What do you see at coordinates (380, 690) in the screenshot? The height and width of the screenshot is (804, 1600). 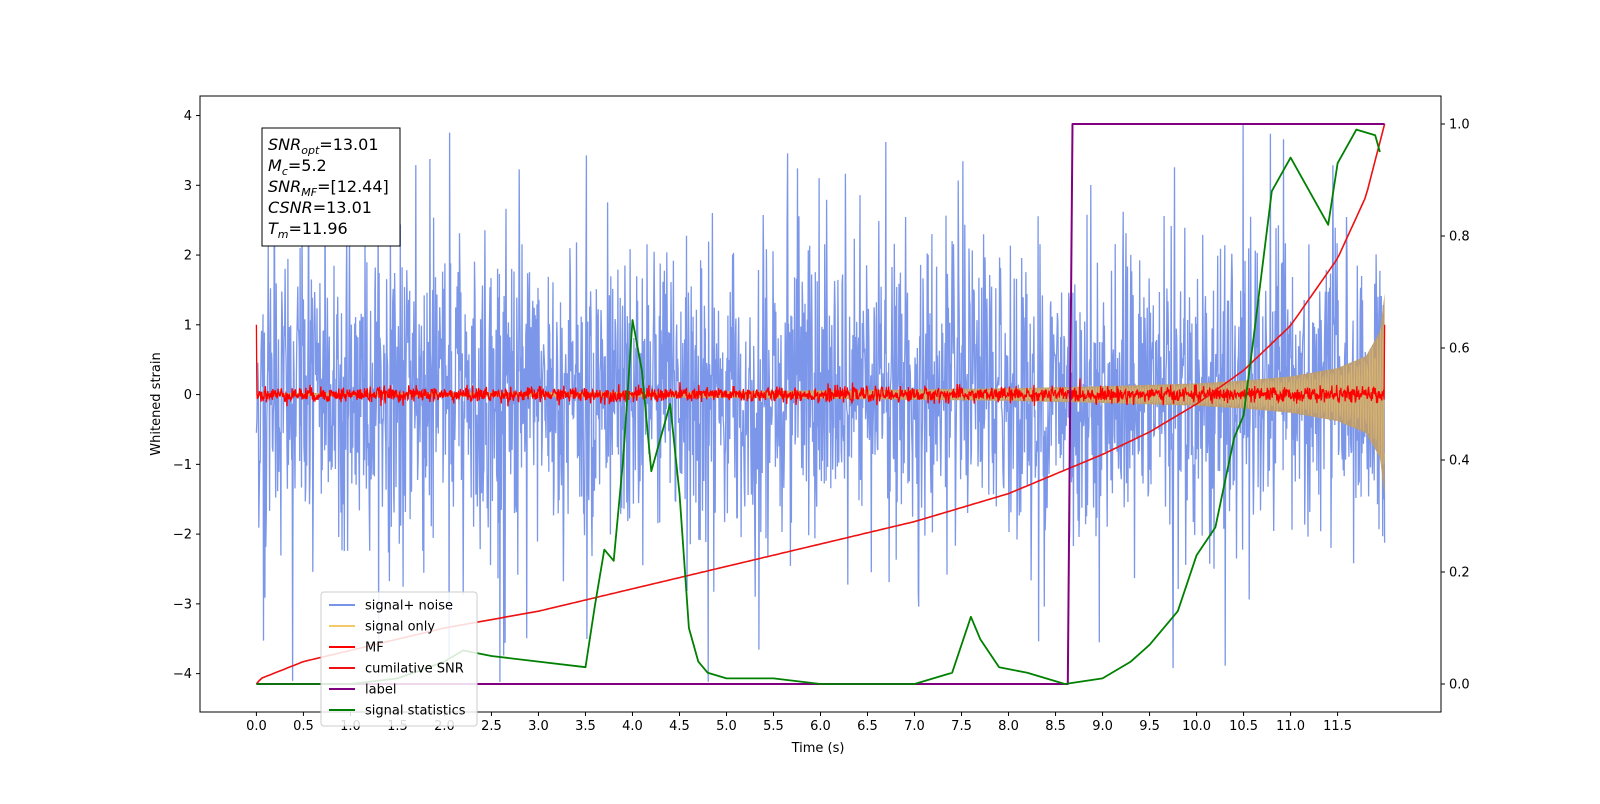 I see `legend-entry: label` at bounding box center [380, 690].